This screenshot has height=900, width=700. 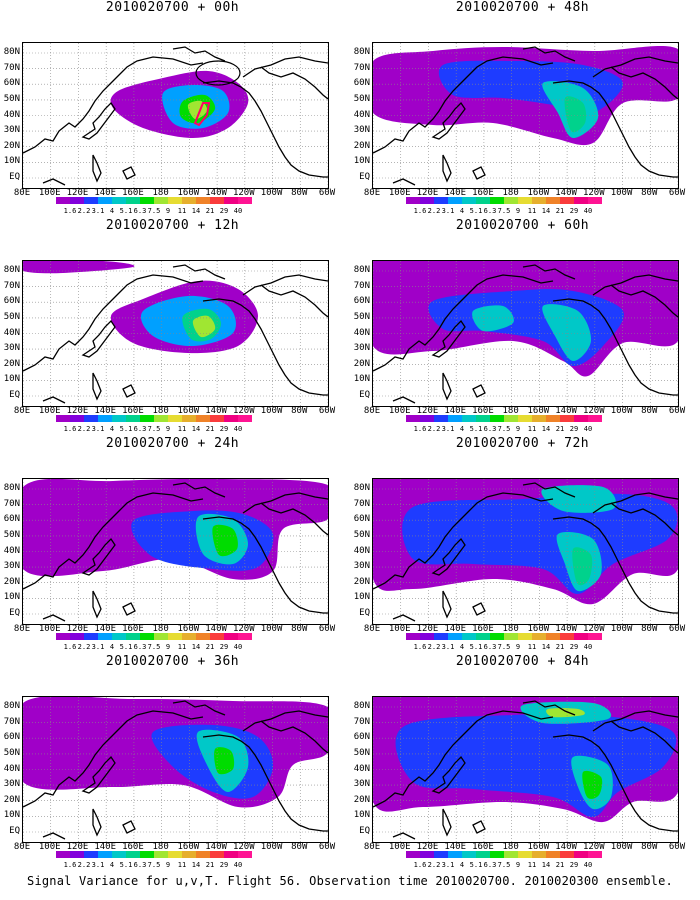 What do you see at coordinates (372, 847) in the screenshot?
I see `lon-label: 80E` at bounding box center [372, 847].